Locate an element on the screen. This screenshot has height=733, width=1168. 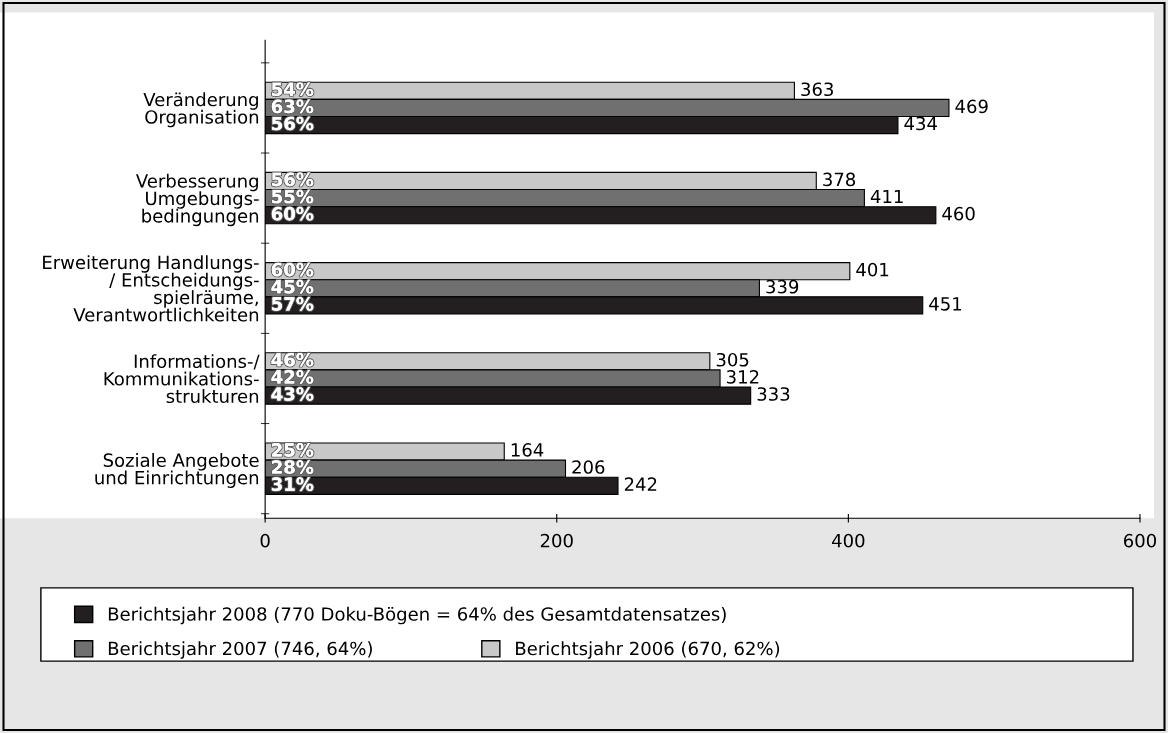
x-tick-label: 200 is located at coordinates (556, 540).